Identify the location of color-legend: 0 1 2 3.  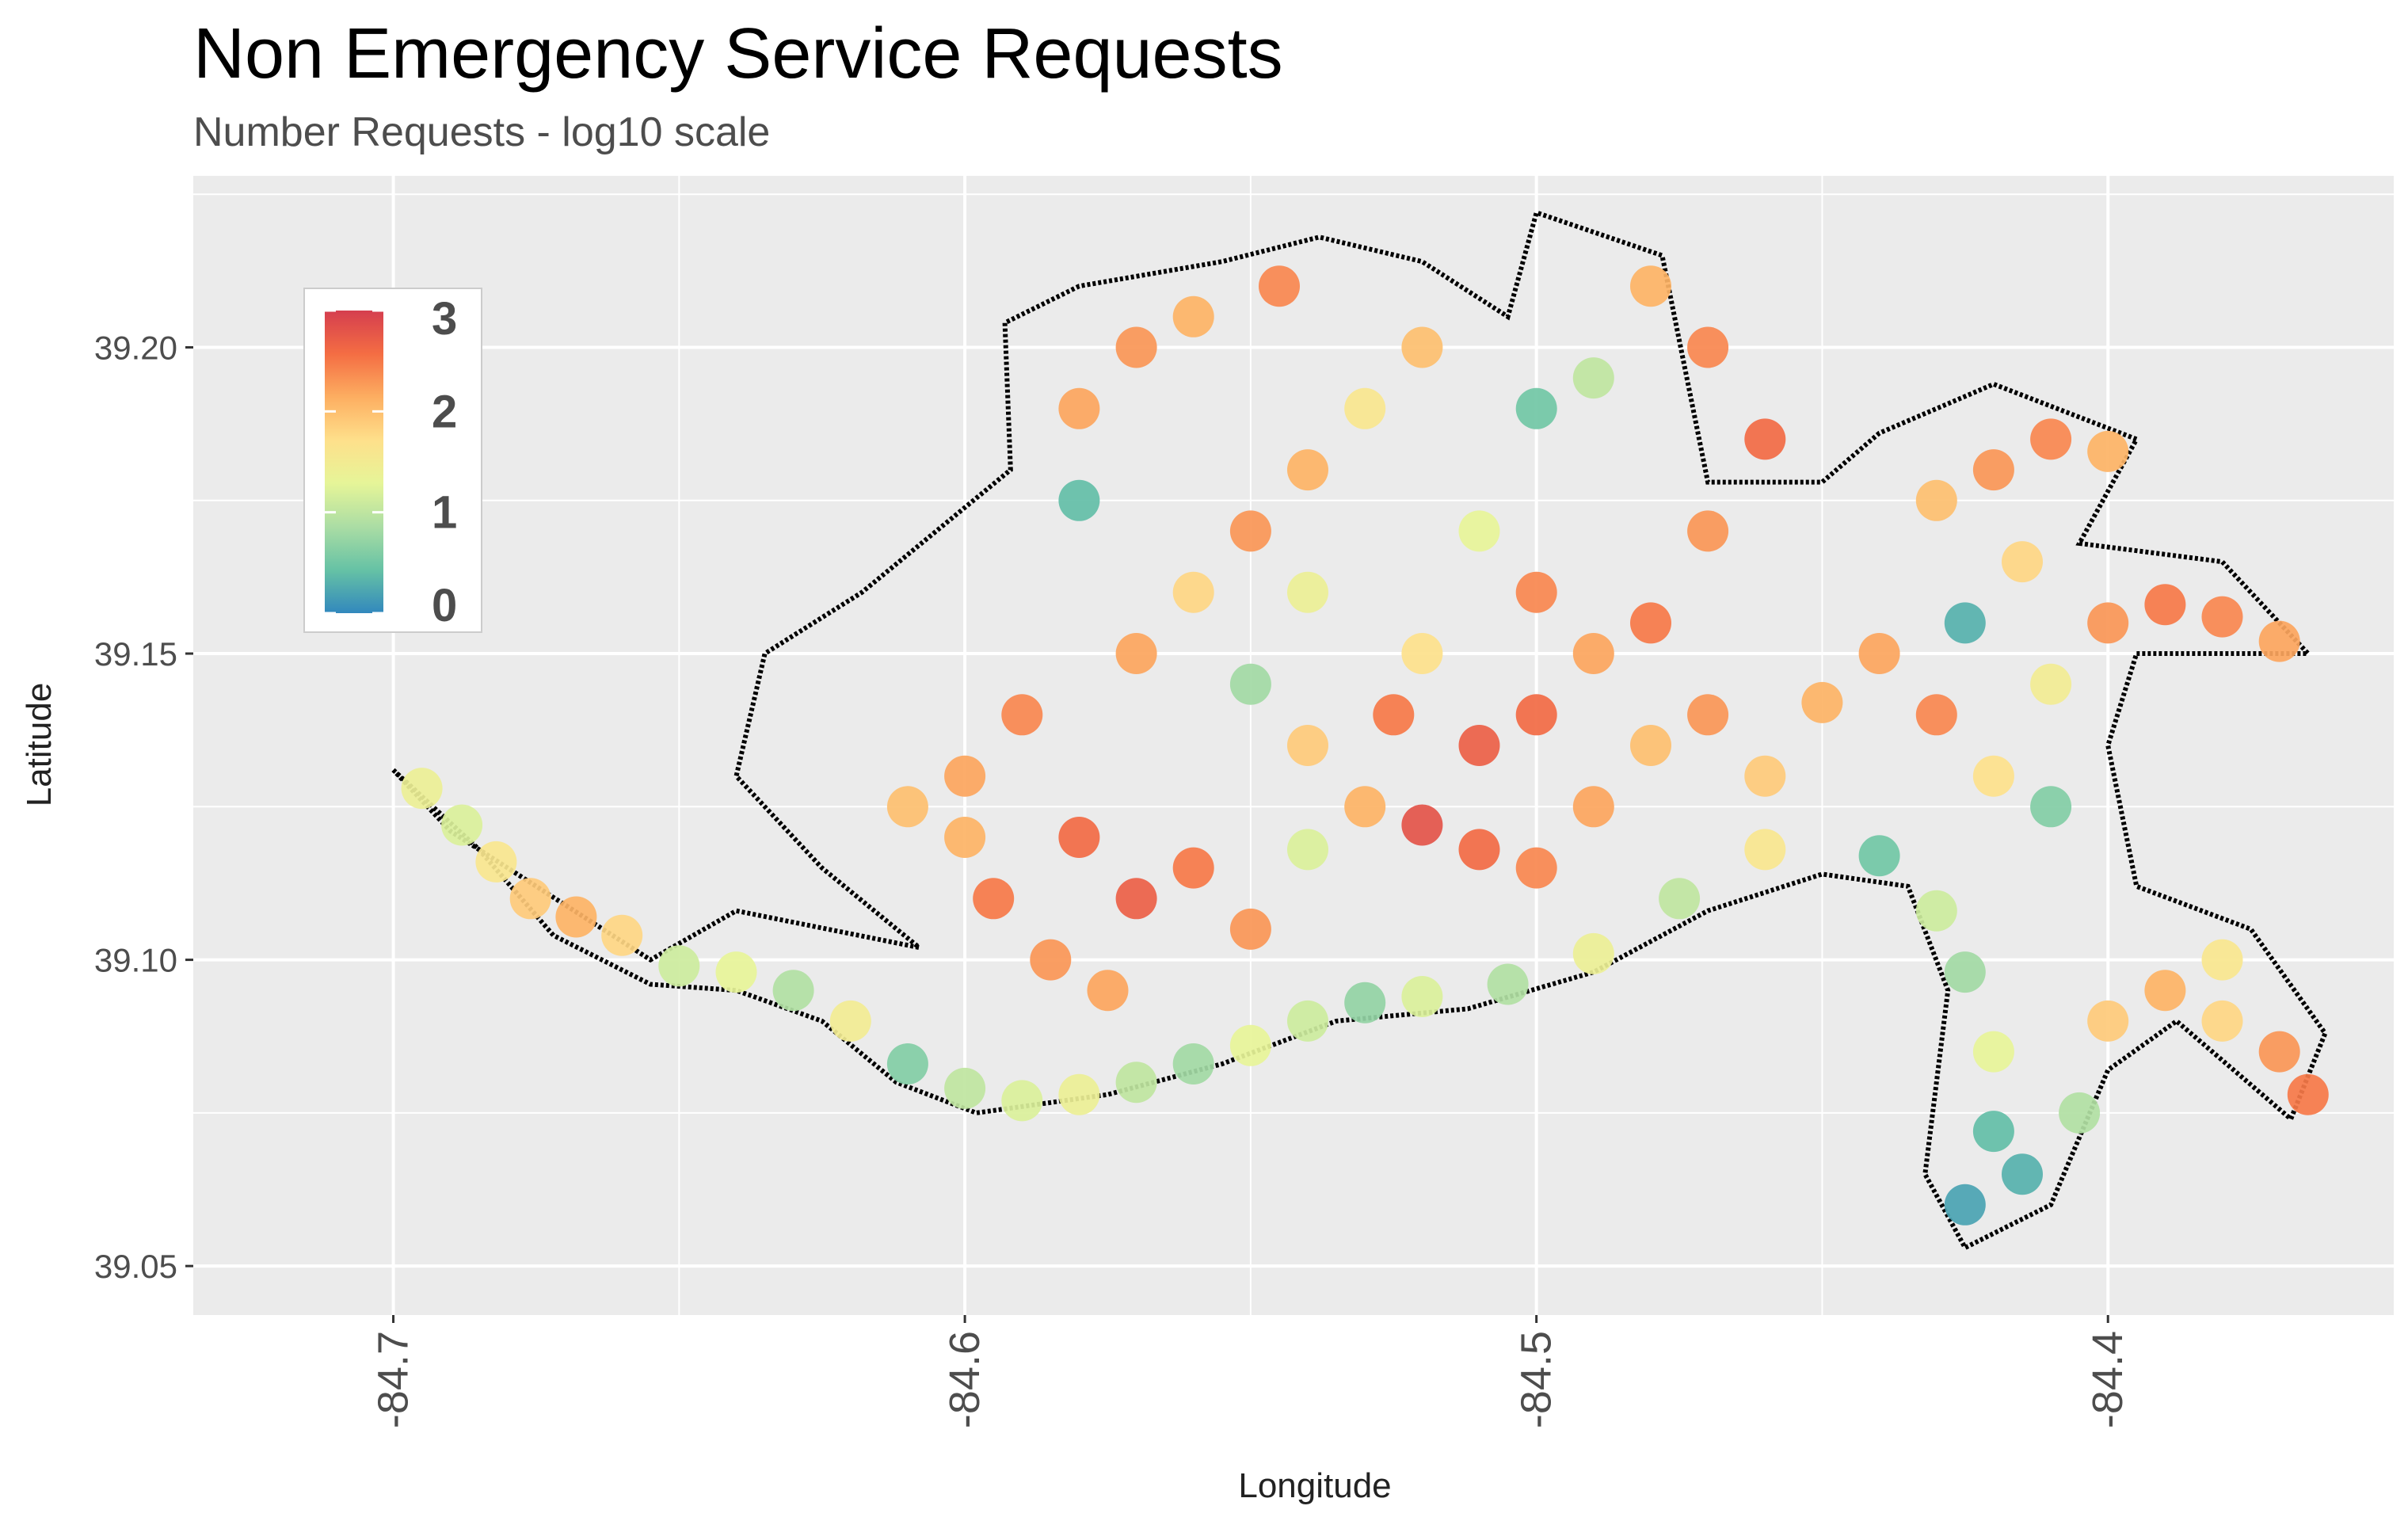
(392, 460).